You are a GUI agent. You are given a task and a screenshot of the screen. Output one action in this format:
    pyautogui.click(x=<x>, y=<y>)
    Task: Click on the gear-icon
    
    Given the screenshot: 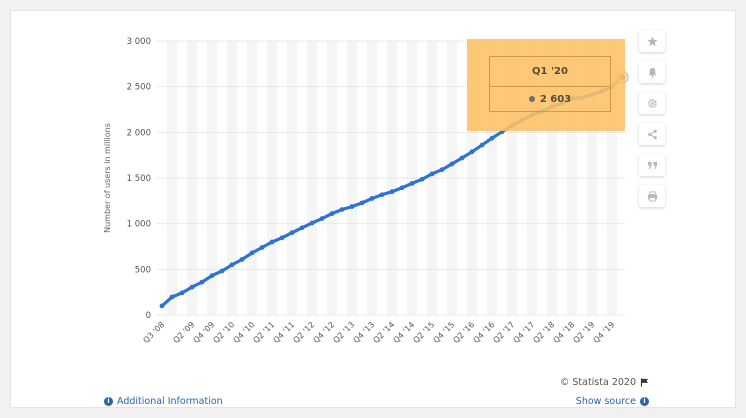 What is the action you would take?
    pyautogui.click(x=652, y=103)
    